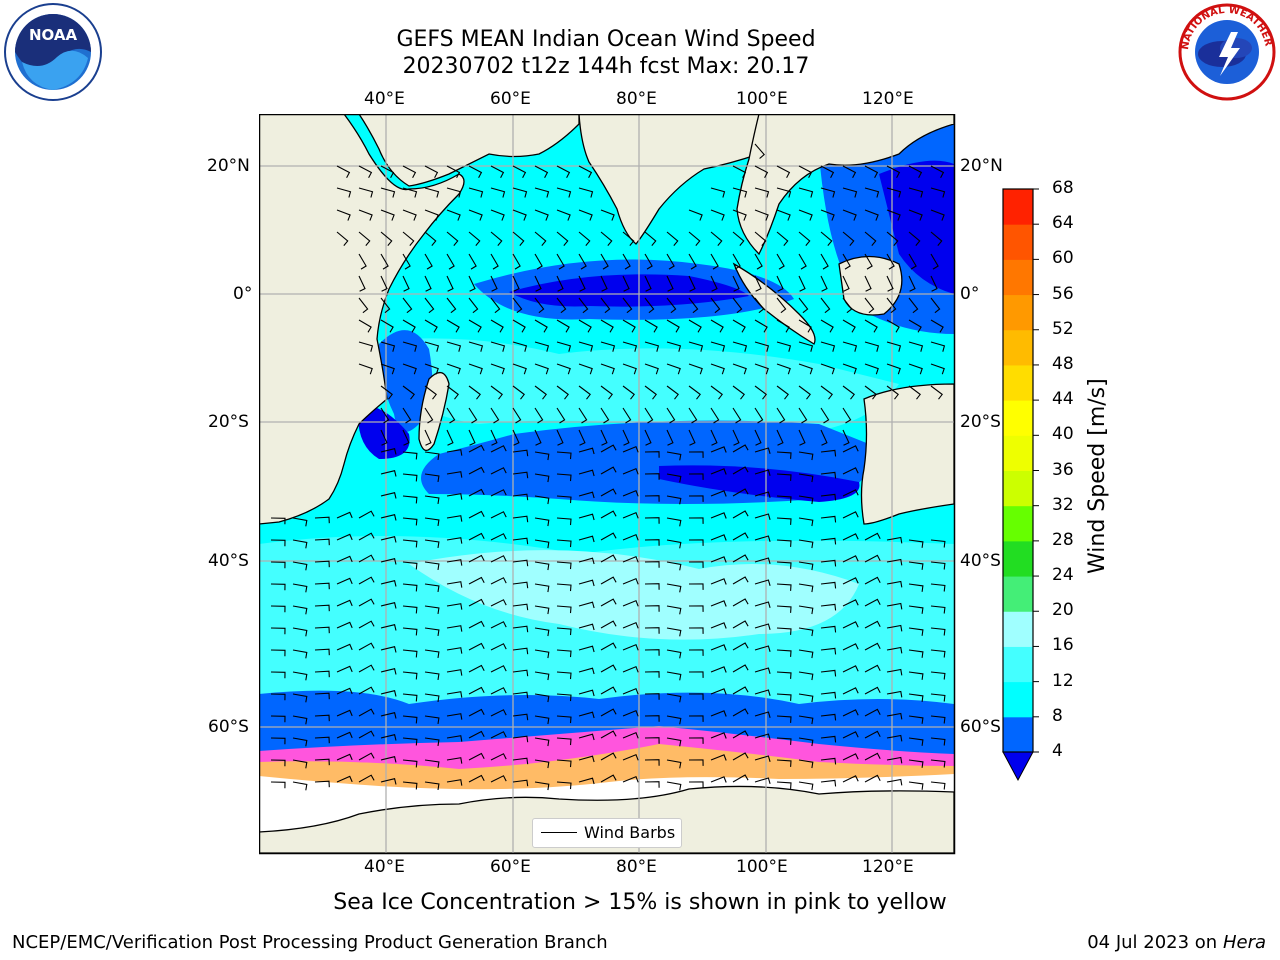  What do you see at coordinates (1176, 942) in the screenshot?
I see `footer-date: 04 Jul 2023 on Hera` at bounding box center [1176, 942].